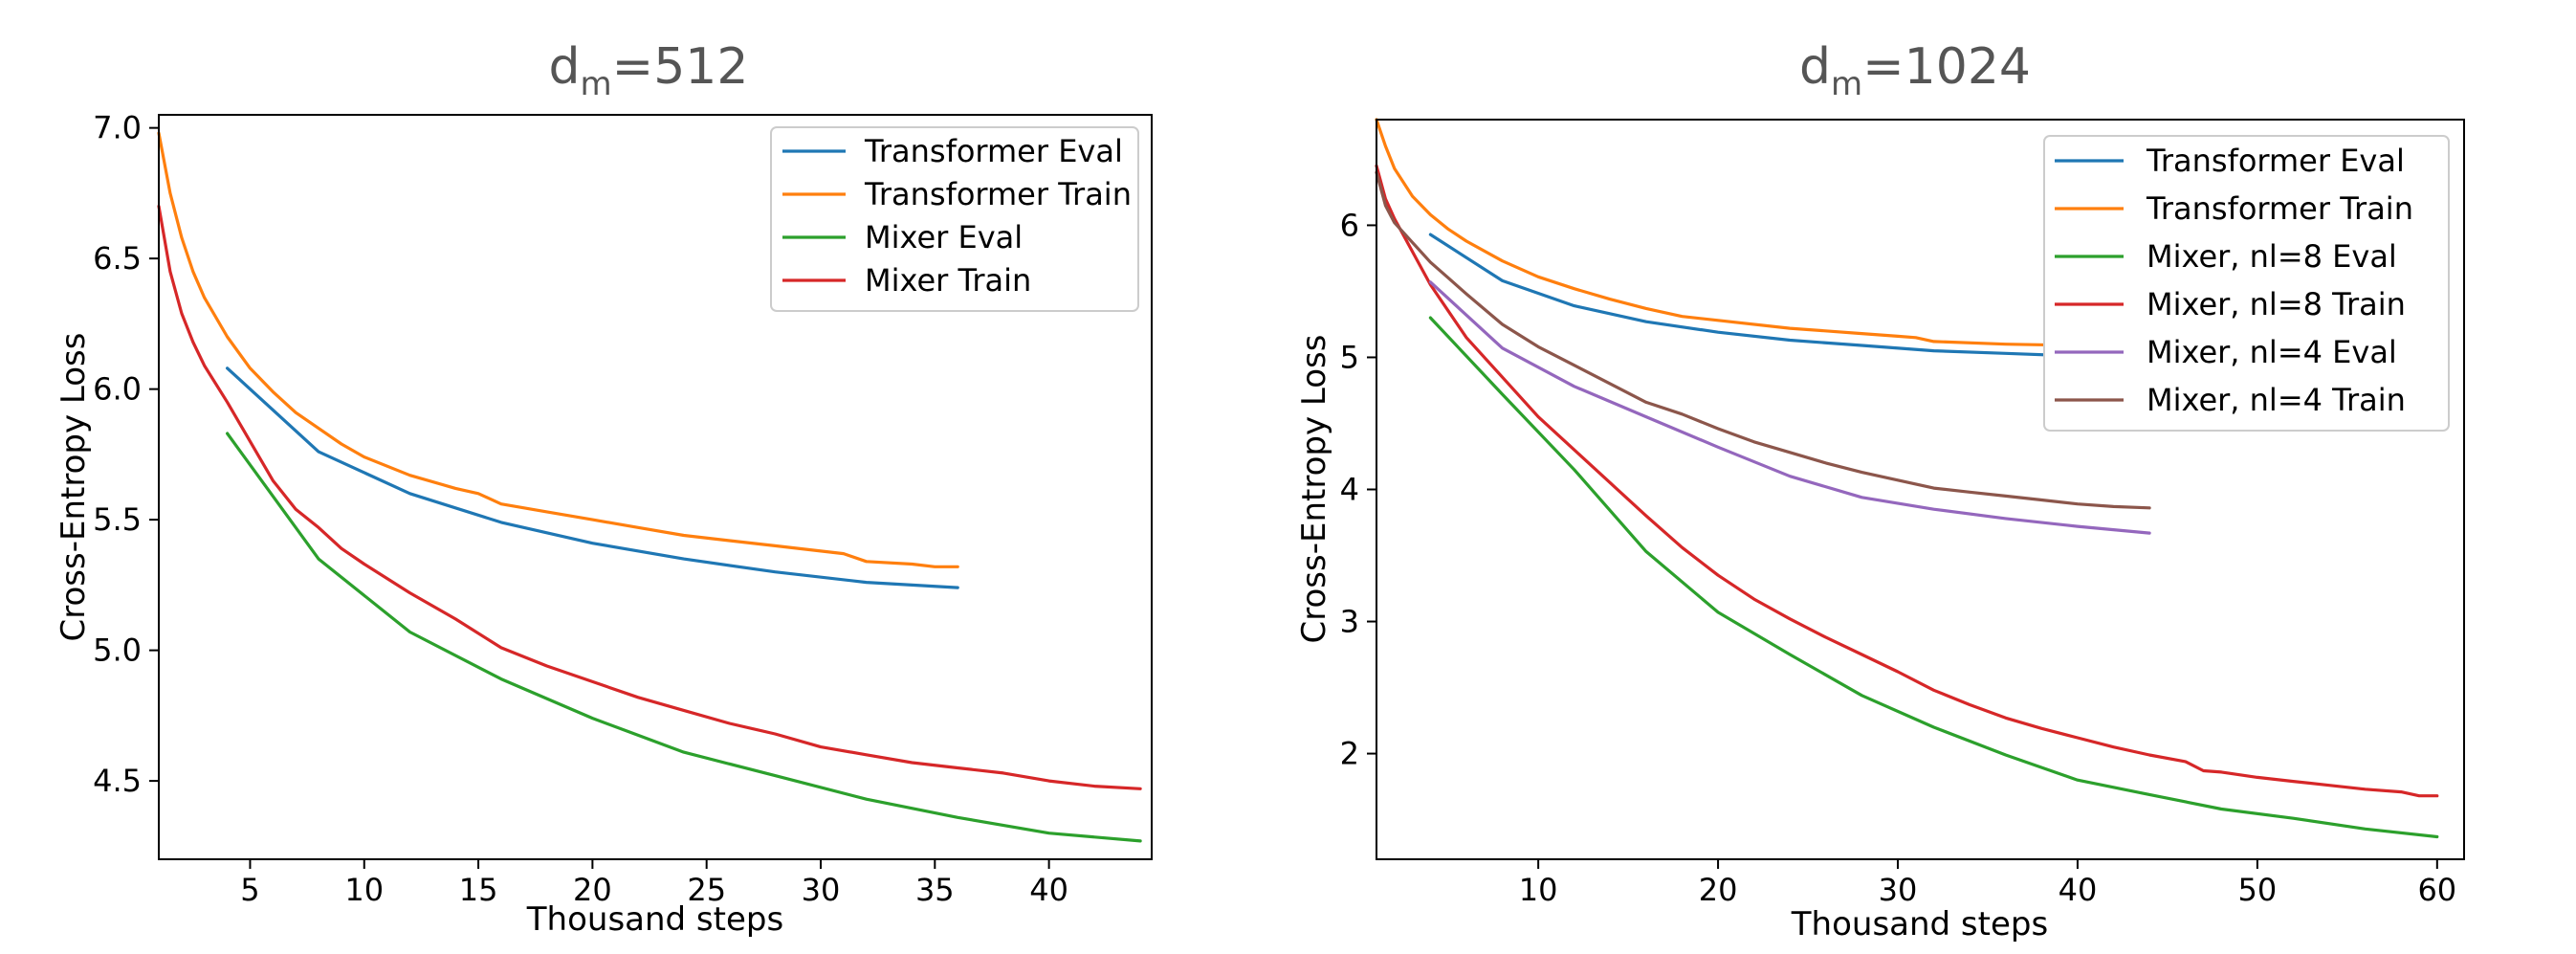  Describe the element at coordinates (1349, 225) in the screenshot. I see `y-tick-label: 6` at that location.